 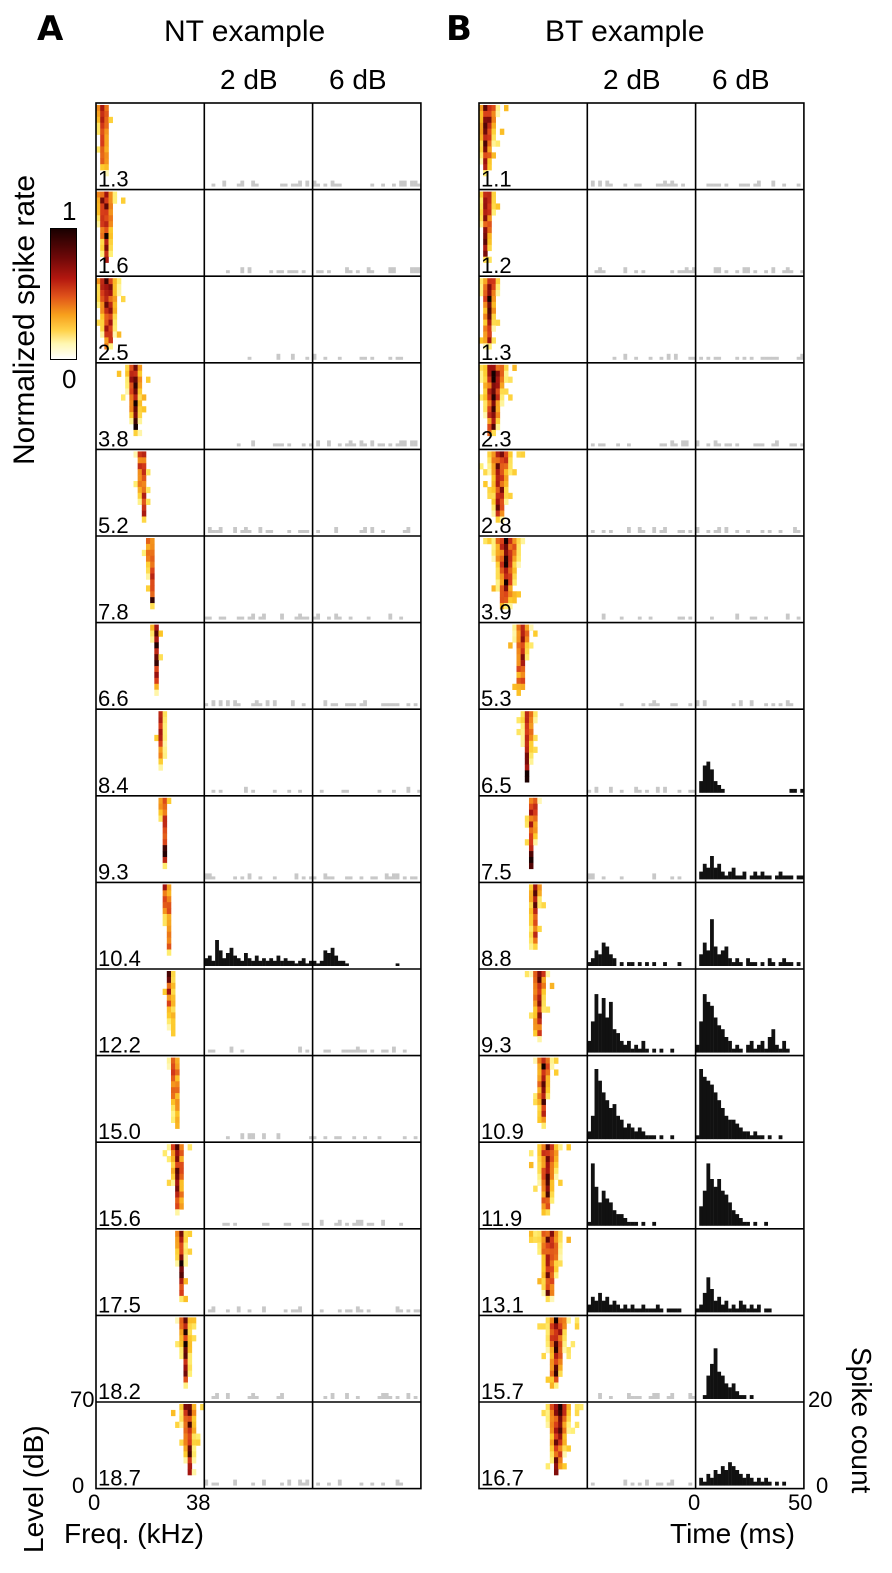 I want to click on time-axis-title: Time (ms), so click(x=732, y=1533).